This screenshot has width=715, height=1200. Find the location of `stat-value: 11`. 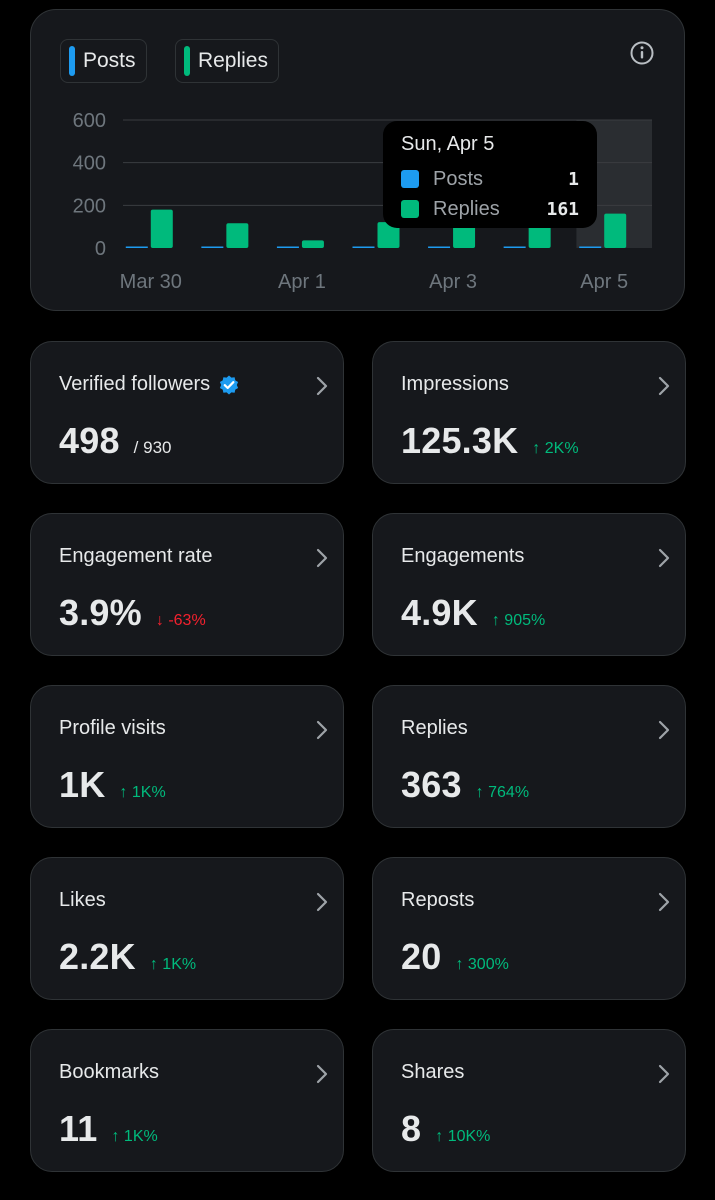

stat-value: 11 is located at coordinates (78, 1128).